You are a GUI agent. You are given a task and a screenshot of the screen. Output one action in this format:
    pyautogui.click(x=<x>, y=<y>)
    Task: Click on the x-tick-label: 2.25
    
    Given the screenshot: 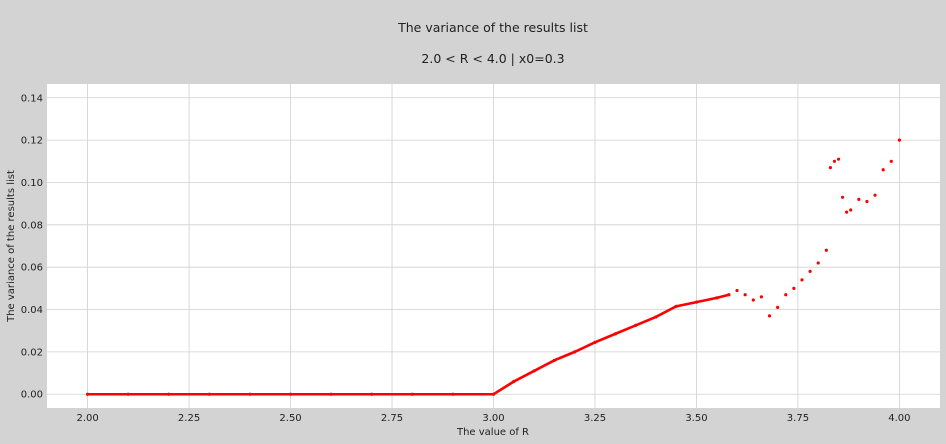 What is the action you would take?
    pyautogui.click(x=189, y=418)
    